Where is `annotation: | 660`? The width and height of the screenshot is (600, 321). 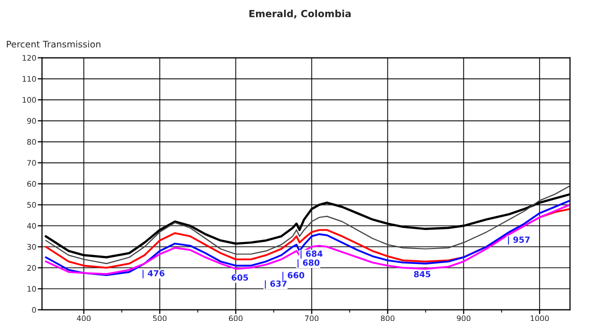
annotation: | 660 is located at coordinates (293, 276).